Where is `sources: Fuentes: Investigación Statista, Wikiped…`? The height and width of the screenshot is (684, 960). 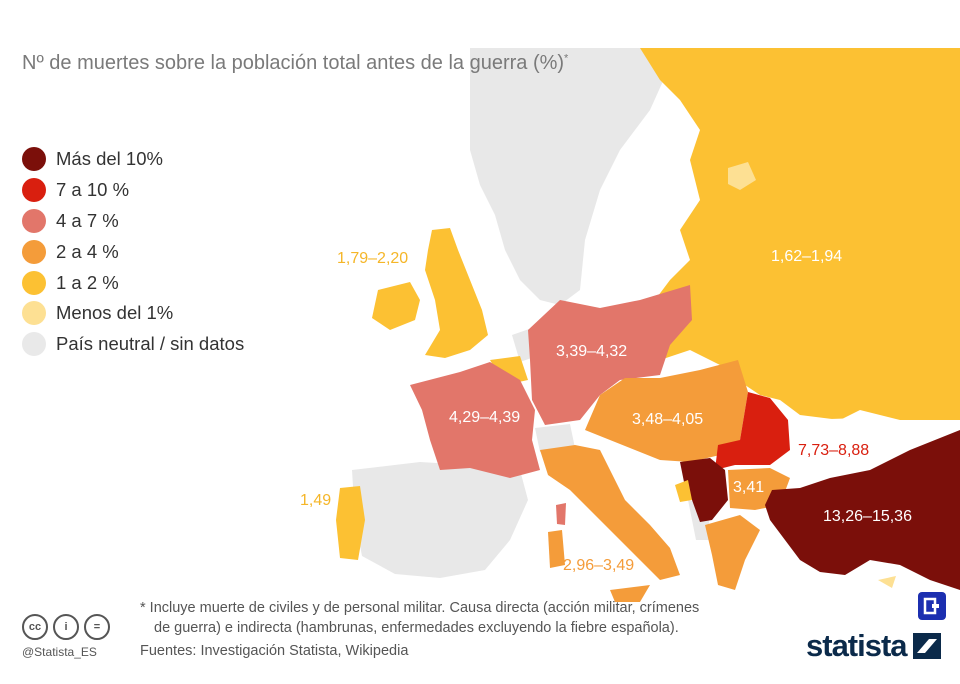 sources: Fuentes: Investigación Statista, Wikiped… is located at coordinates (274, 651).